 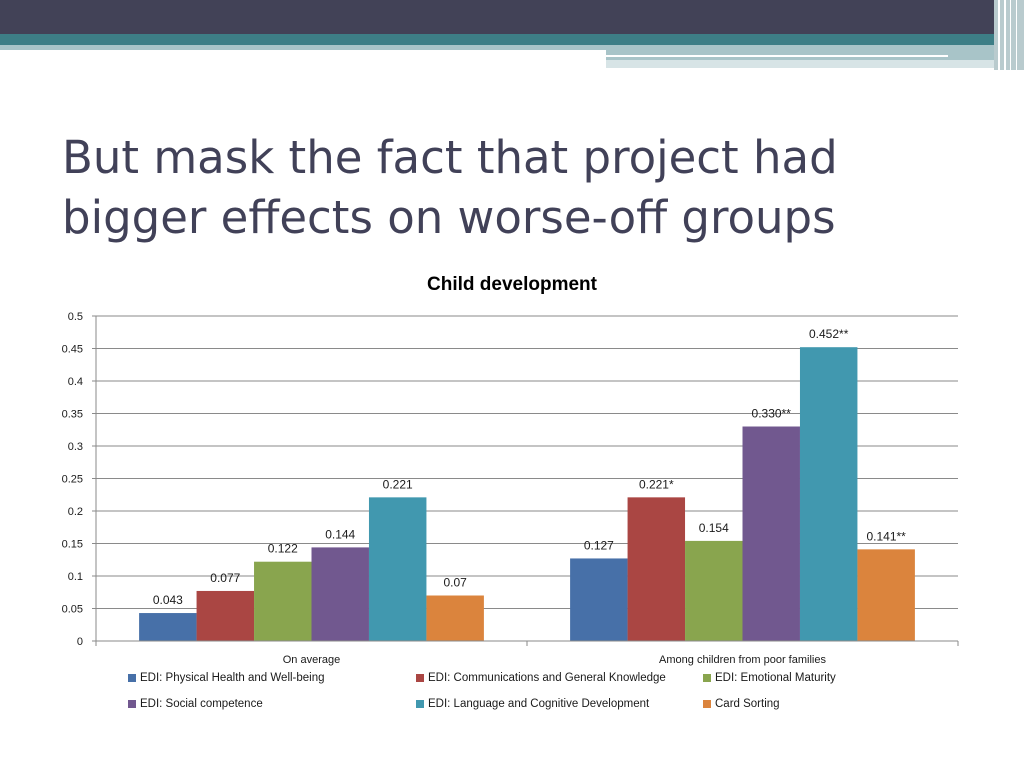 I want to click on y-tick-label: 0.15, so click(x=72, y=545).